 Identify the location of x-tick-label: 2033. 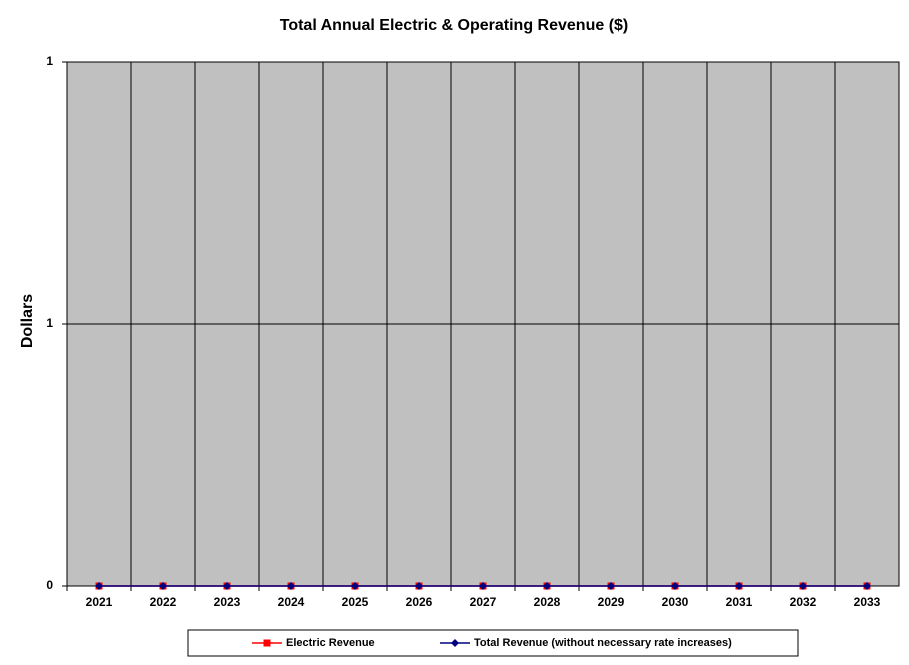
(867, 602).